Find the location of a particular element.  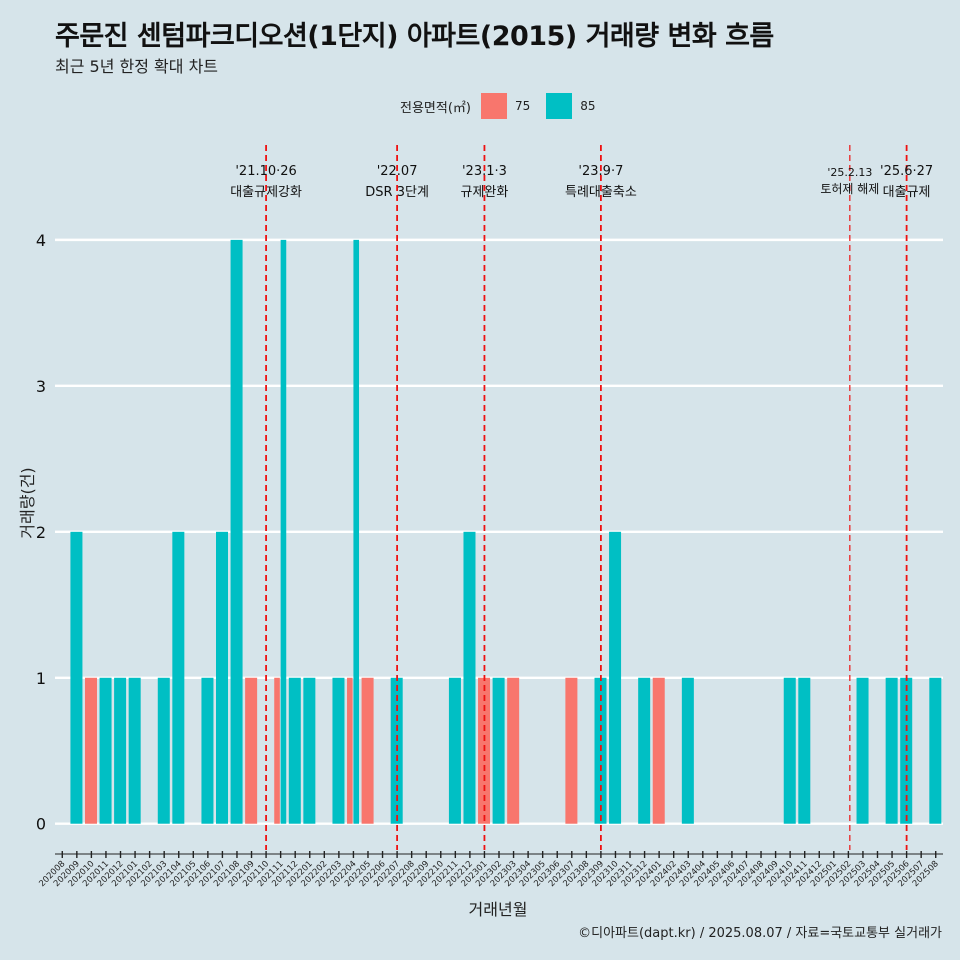

event-date-202506: '25.6·27 is located at coordinates (906, 171).